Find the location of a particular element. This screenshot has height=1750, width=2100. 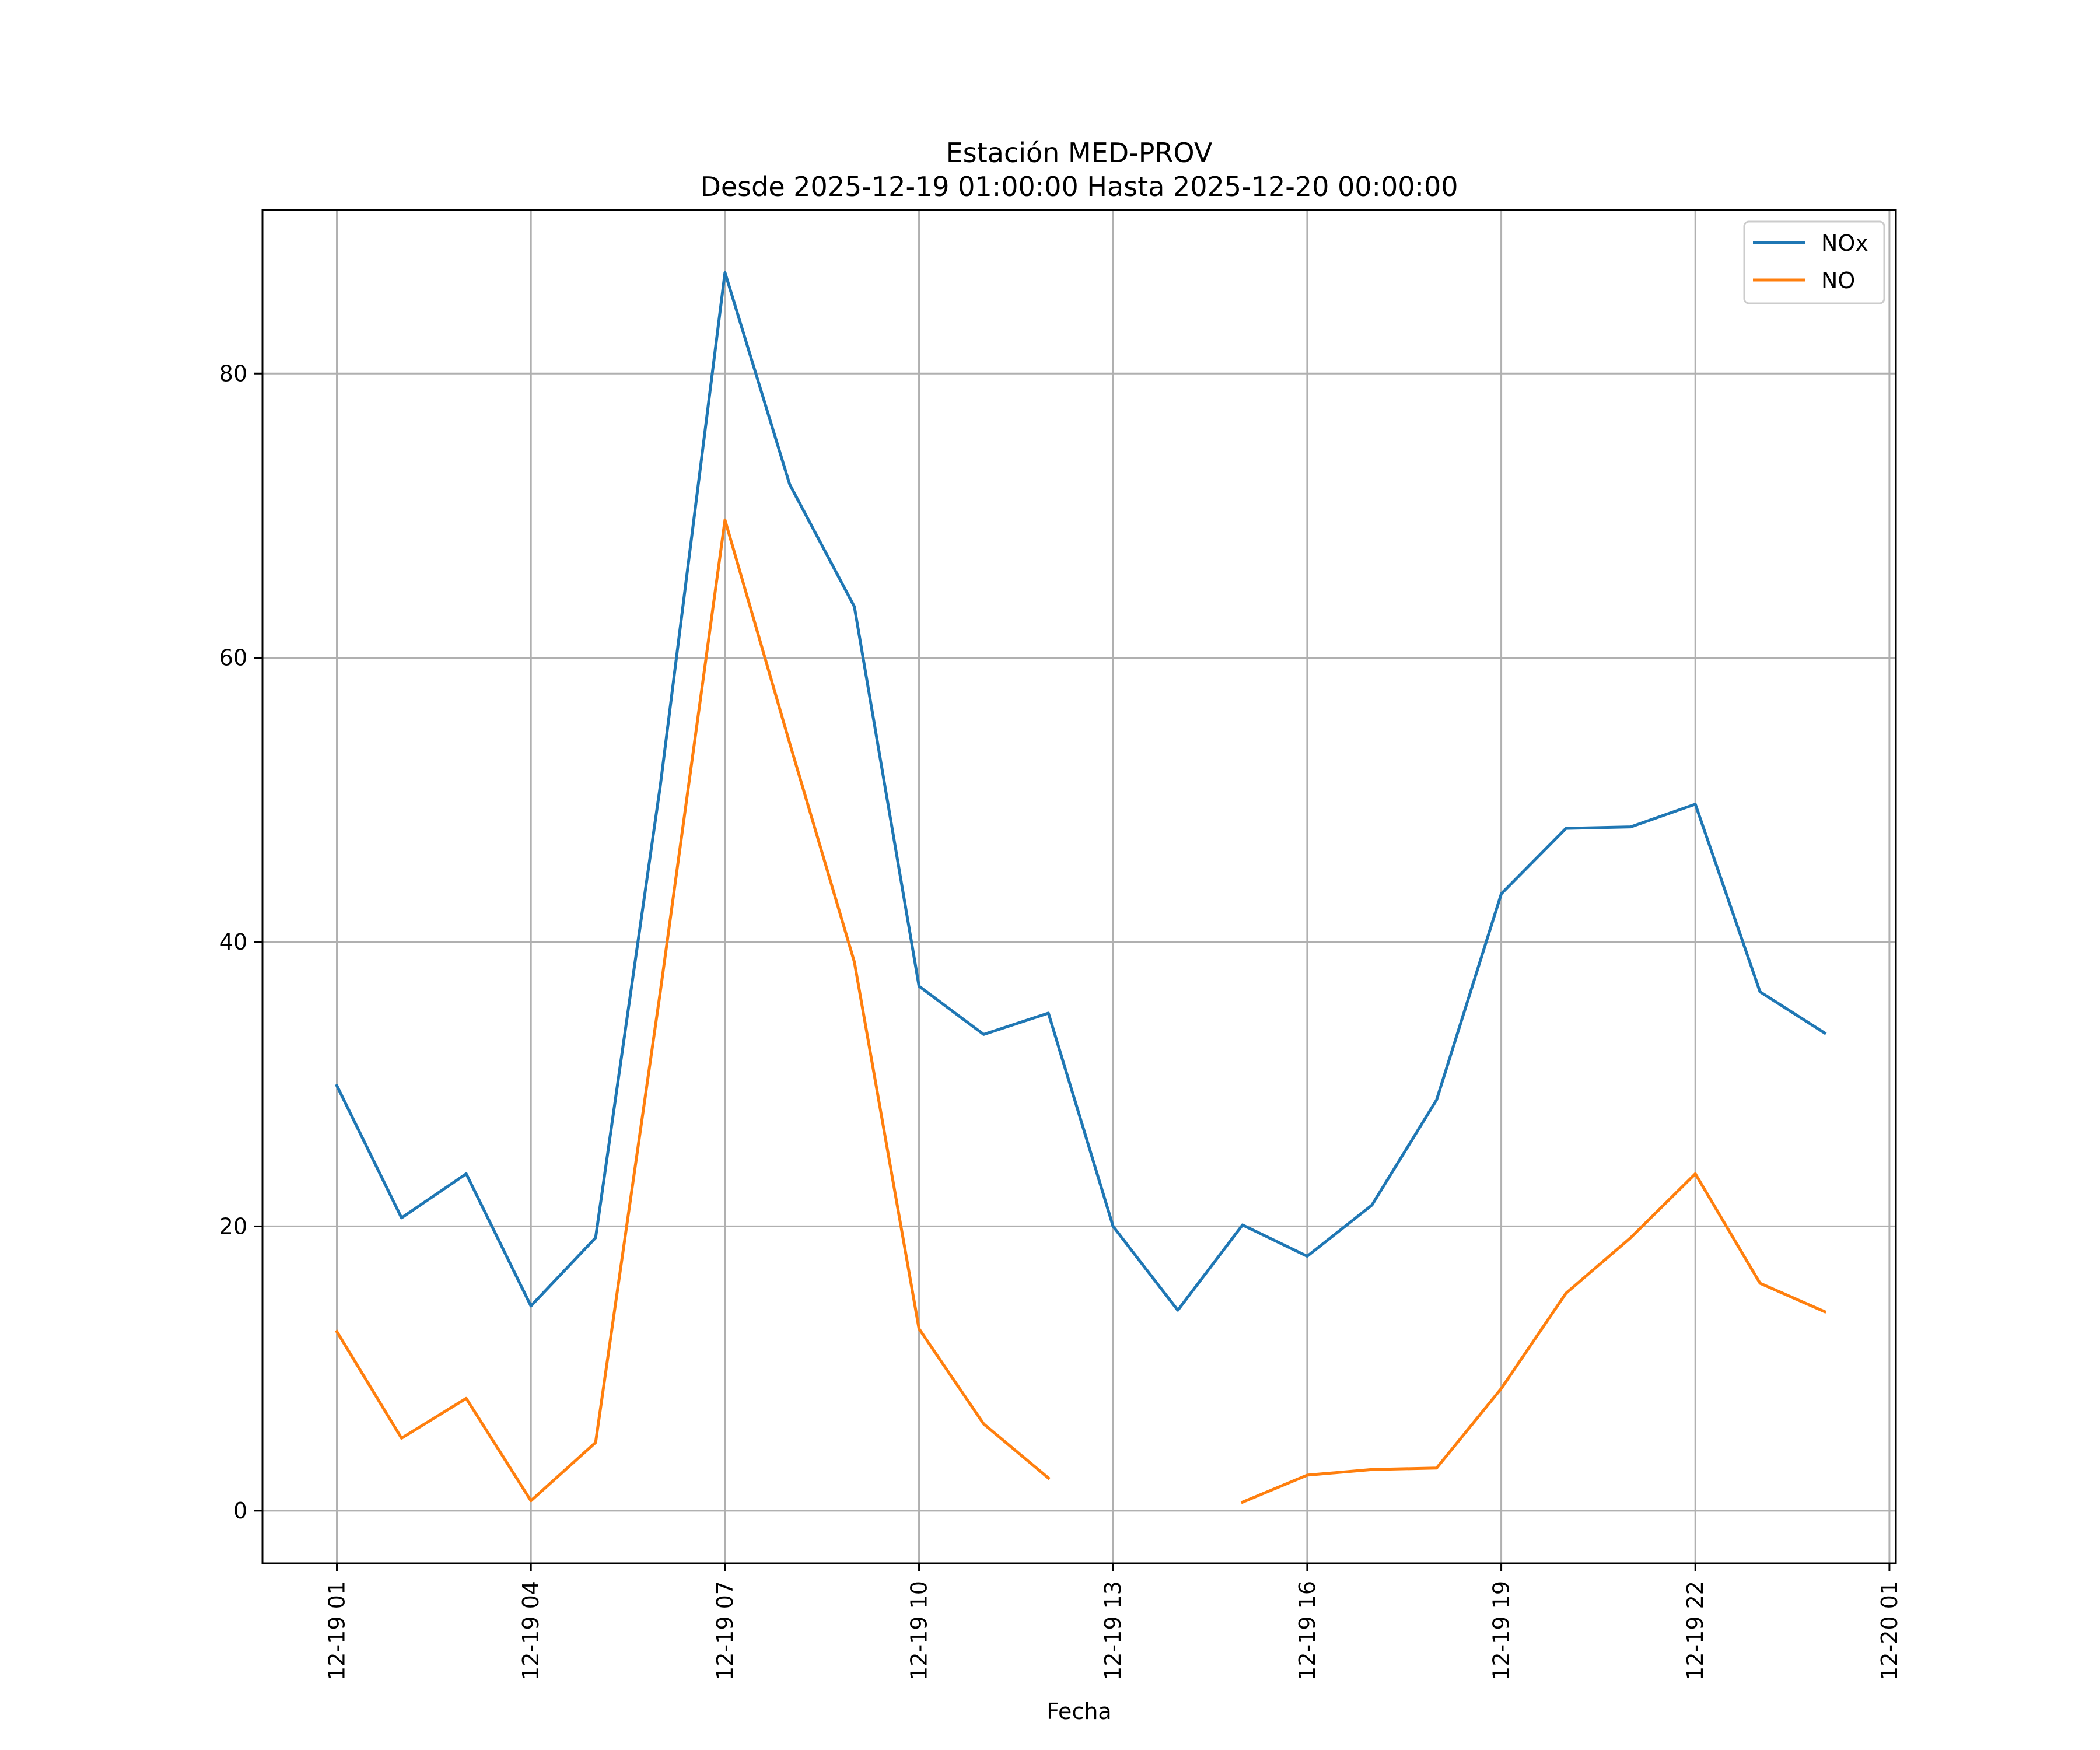

x-tick-label: 12-19 13 is located at coordinates (1113, 1631).